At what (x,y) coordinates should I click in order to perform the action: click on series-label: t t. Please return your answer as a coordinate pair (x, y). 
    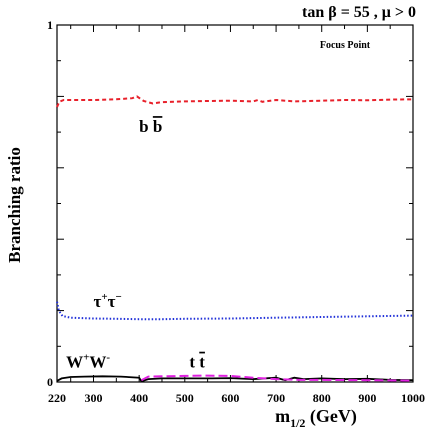
    Looking at the image, I should click on (197, 362).